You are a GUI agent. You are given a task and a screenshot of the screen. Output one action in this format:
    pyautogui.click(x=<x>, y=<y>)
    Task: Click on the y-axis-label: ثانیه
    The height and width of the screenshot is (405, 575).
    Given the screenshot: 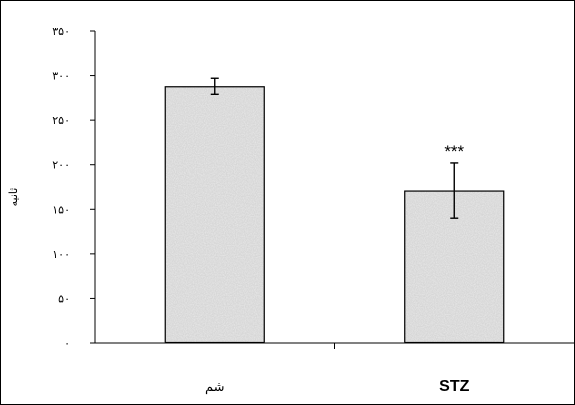 What is the action you would take?
    pyautogui.click(x=13, y=197)
    